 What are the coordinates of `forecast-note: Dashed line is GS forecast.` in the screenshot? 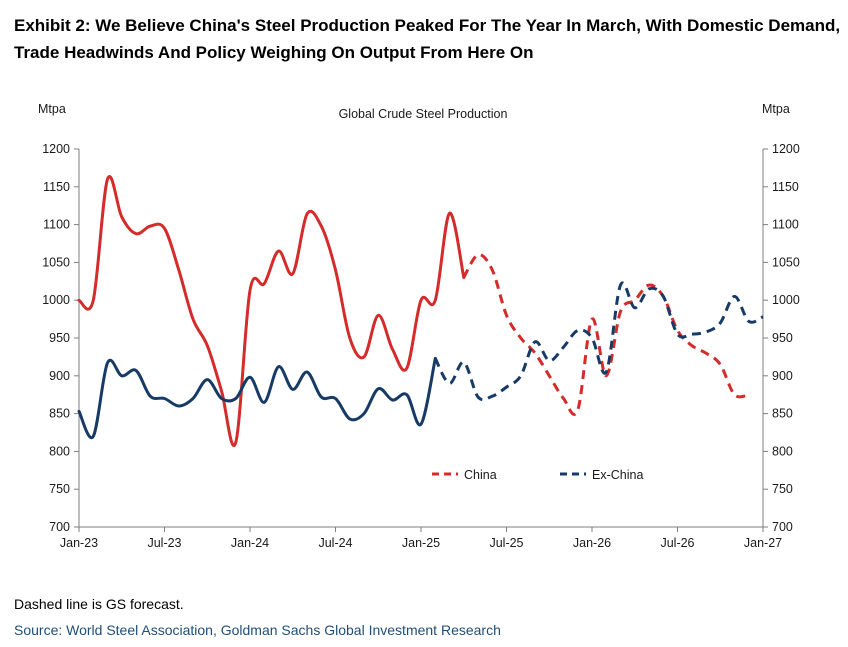 It's located at (99, 604).